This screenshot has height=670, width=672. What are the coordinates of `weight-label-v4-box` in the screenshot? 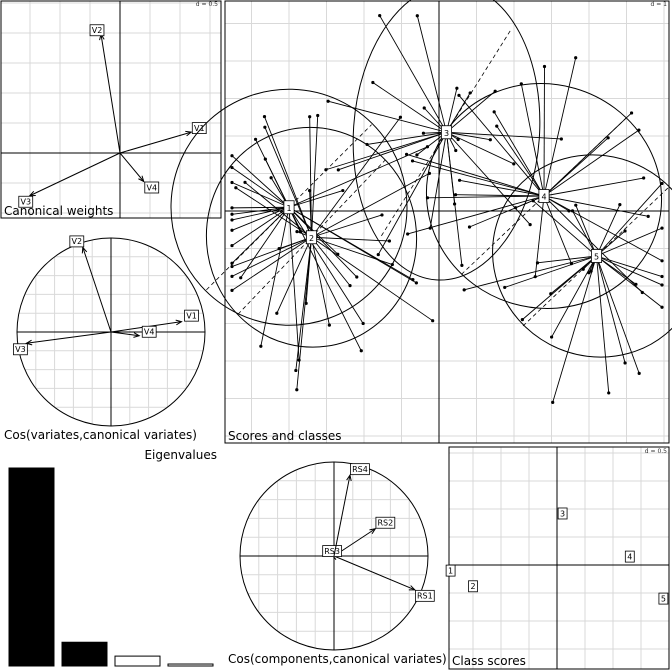 It's located at (152, 187).